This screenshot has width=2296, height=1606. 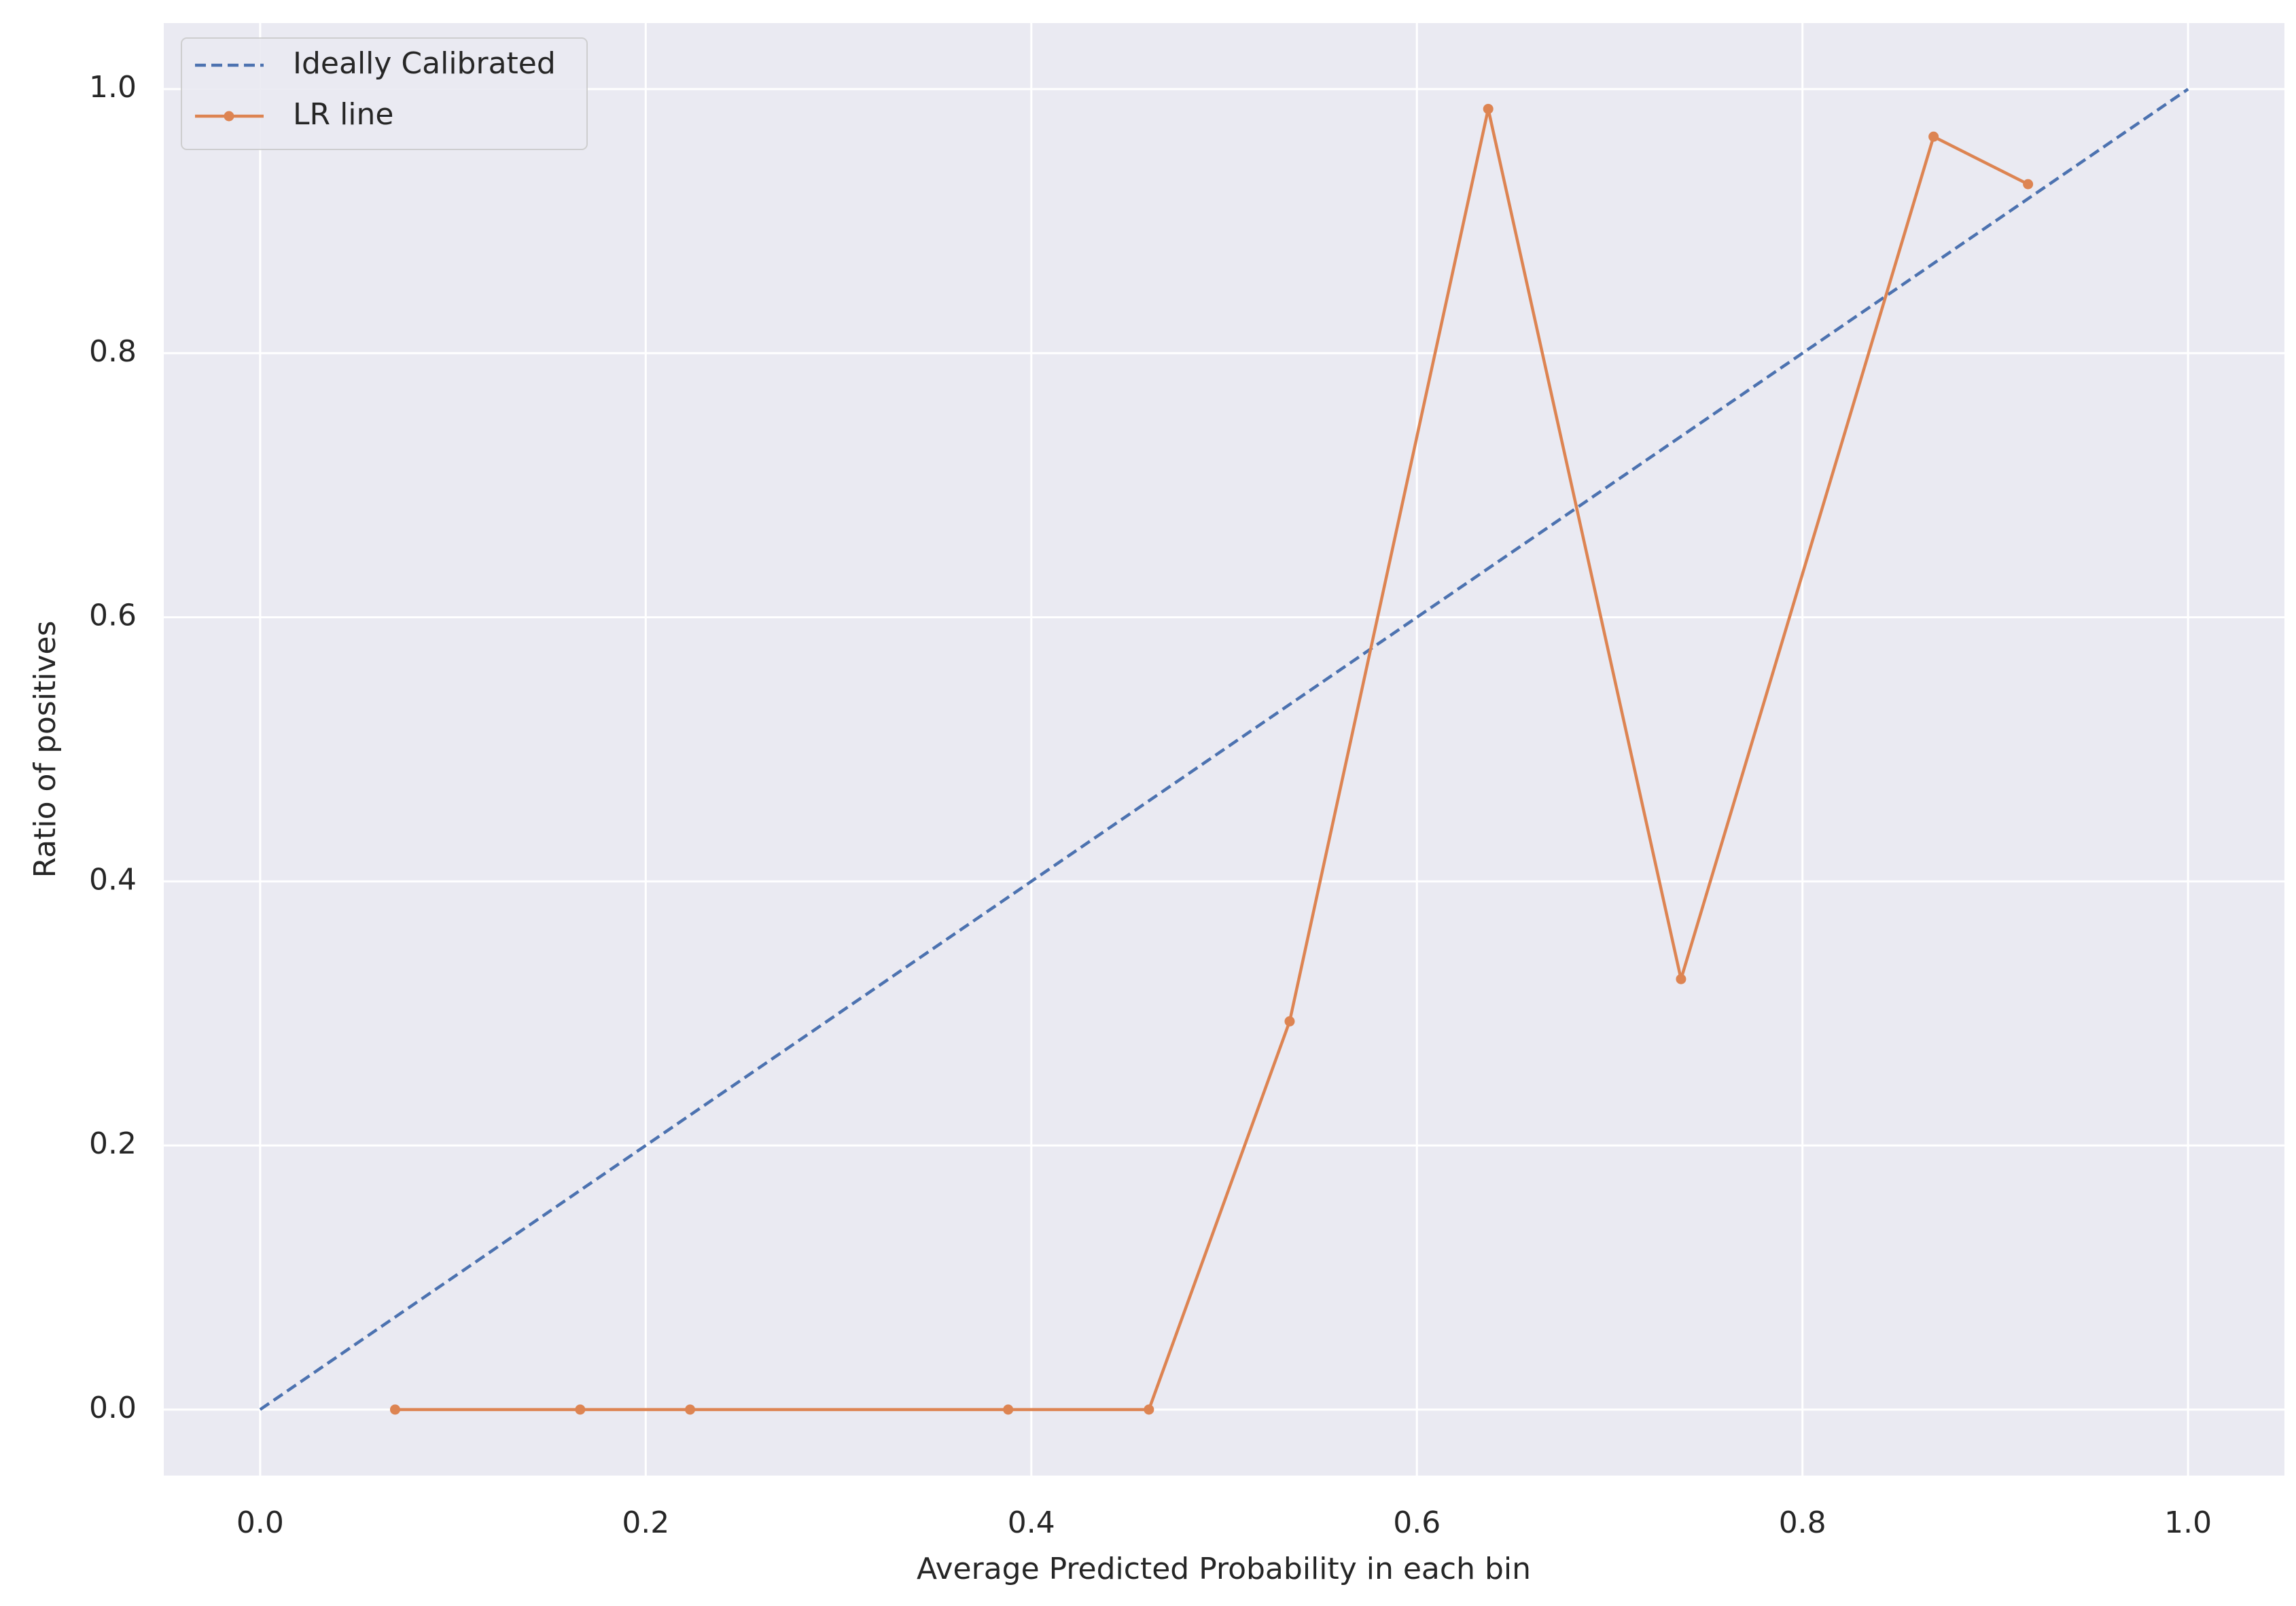 I want to click on x-tick-label: 0.8, so click(x=1802, y=1522).